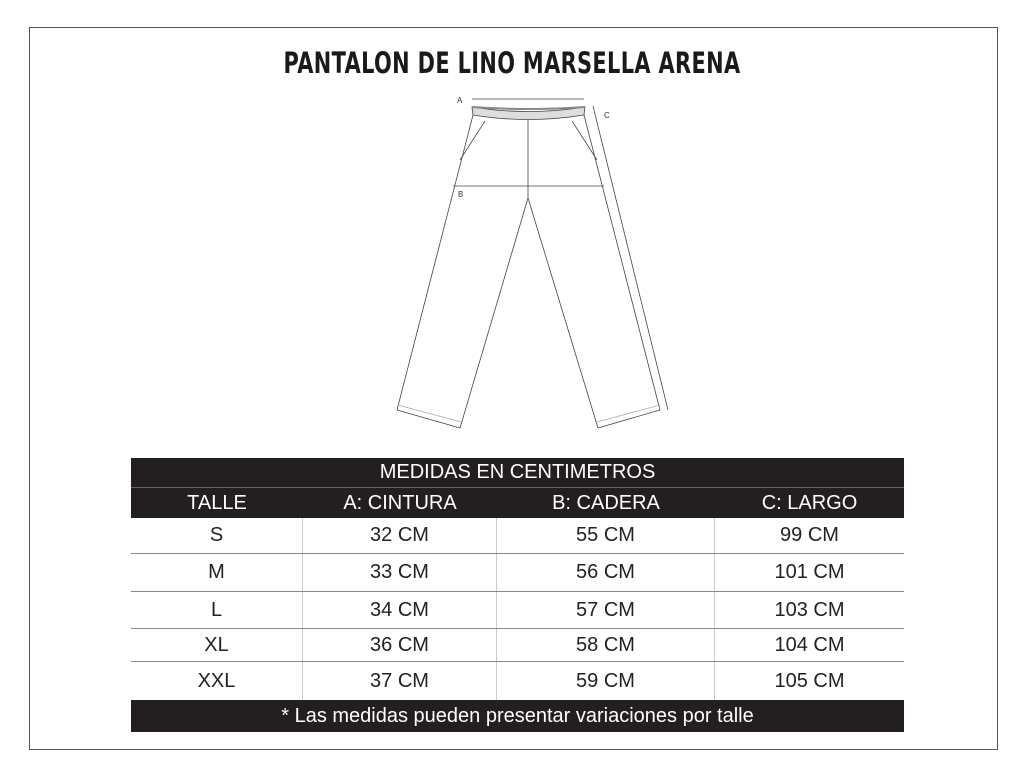 The height and width of the screenshot is (776, 1024). I want to click on pants-diagram: A B C, so click(532, 262).